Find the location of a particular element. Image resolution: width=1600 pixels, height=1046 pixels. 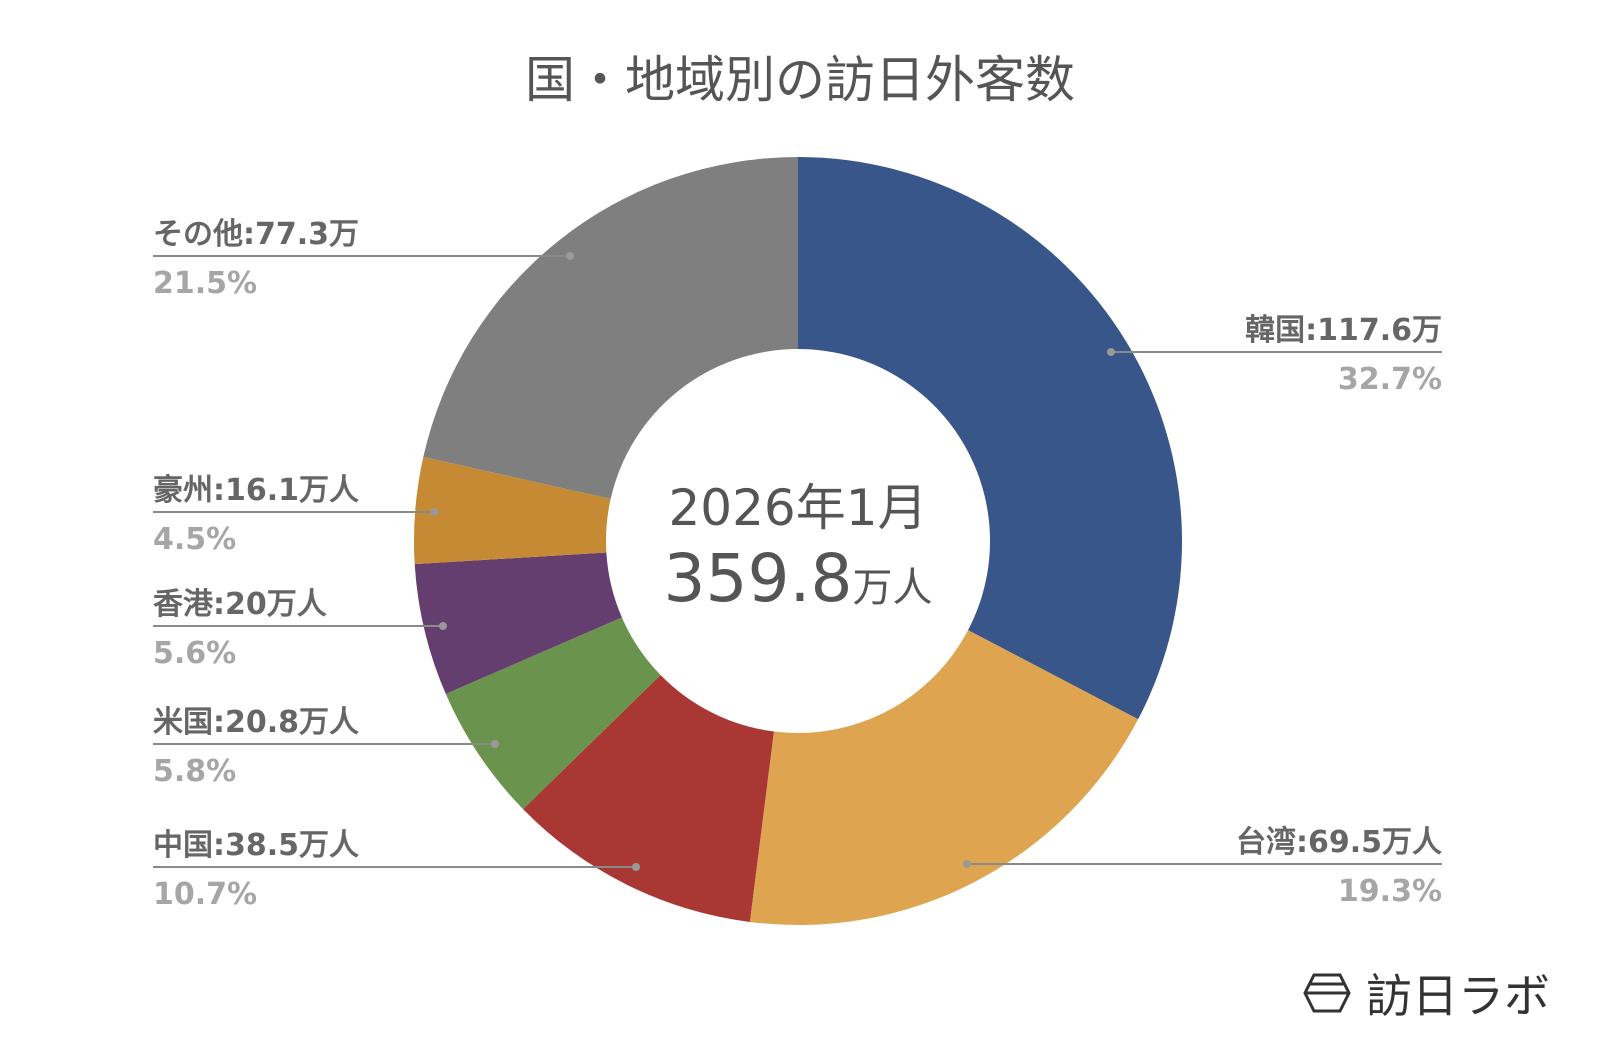

center-total-unit: 万人 is located at coordinates (892, 588).